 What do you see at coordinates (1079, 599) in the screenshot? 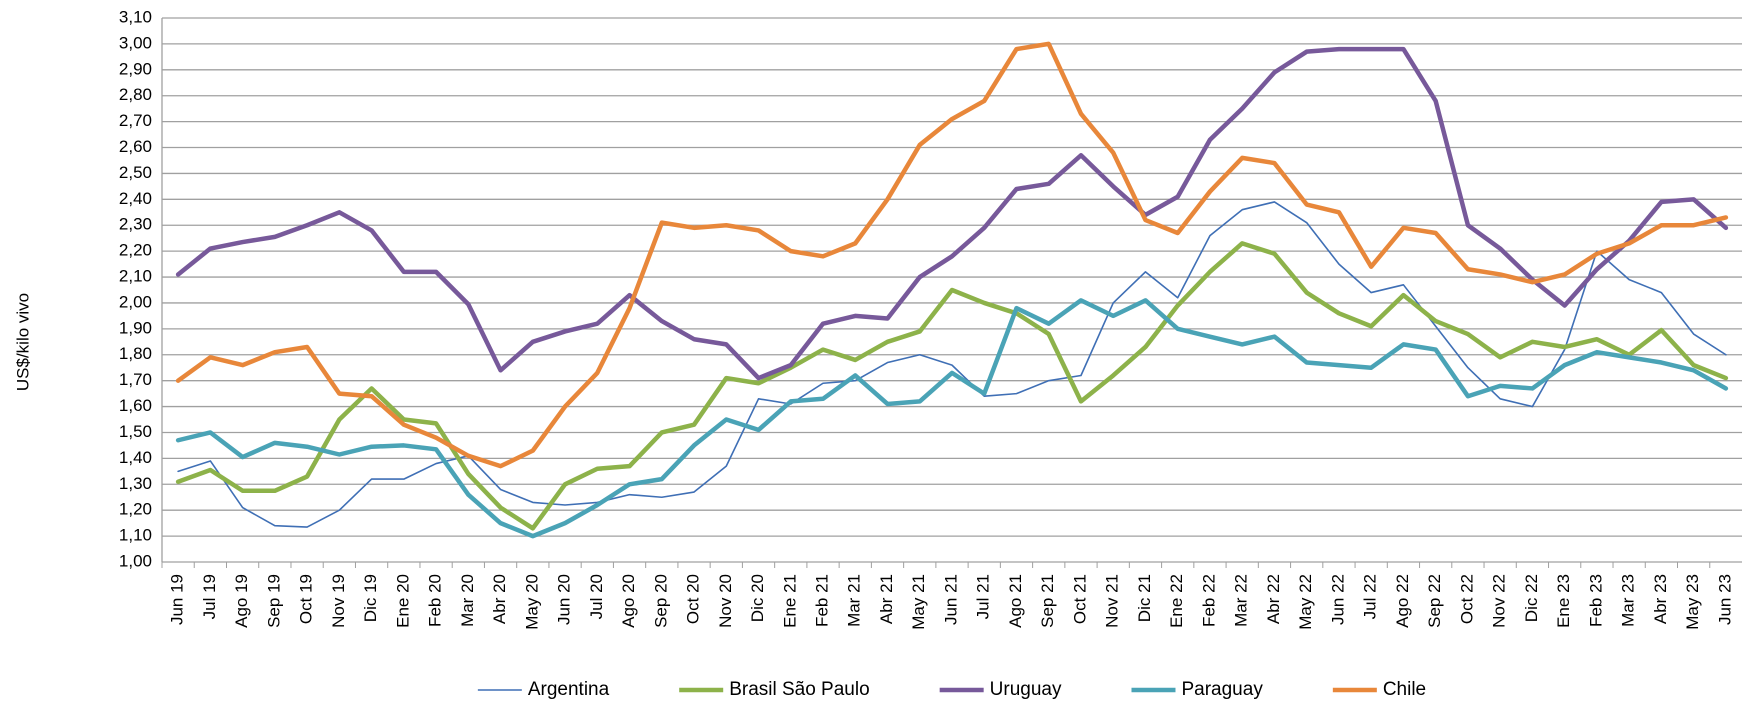
I see `x-tick-label: Oct 21` at bounding box center [1079, 599].